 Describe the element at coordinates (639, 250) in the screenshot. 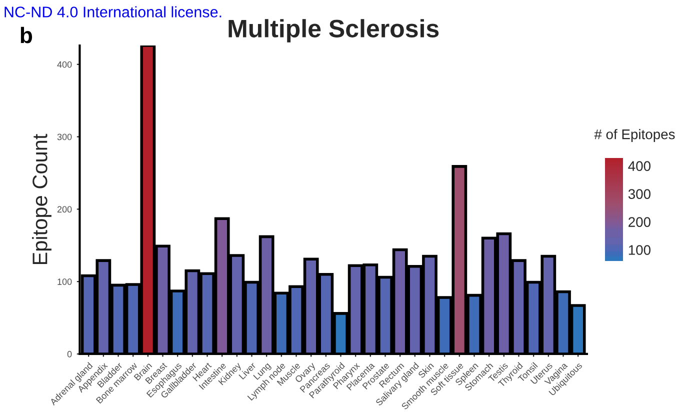

I see `color-bar-label: 100` at that location.